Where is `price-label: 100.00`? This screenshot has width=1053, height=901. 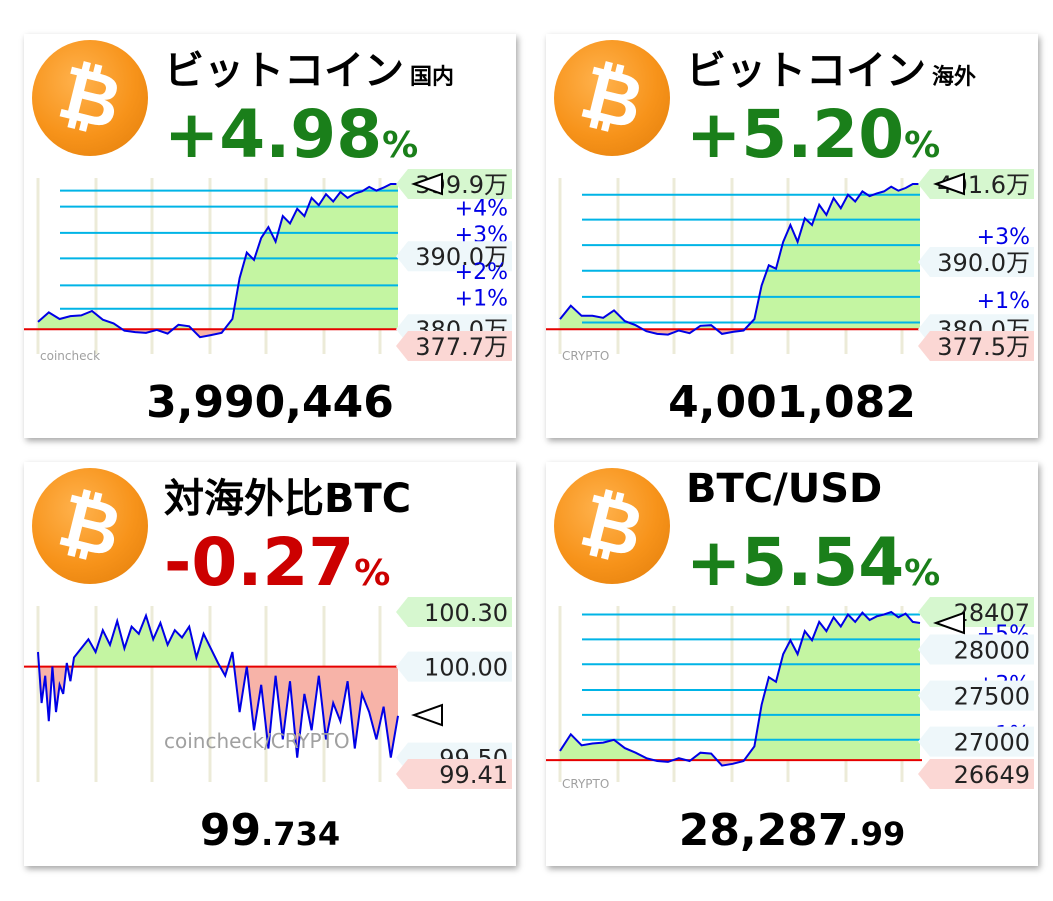 price-label: 100.00 is located at coordinates (454, 666).